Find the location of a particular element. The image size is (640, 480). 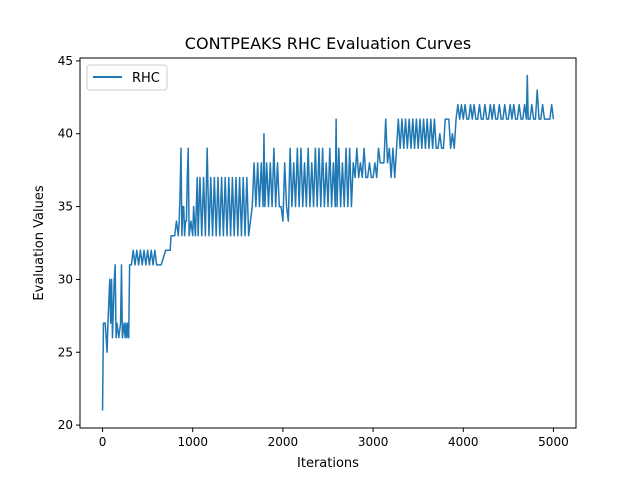

chart-title: CONTPEAKS RHC Evaluation Curves is located at coordinates (328, 43).